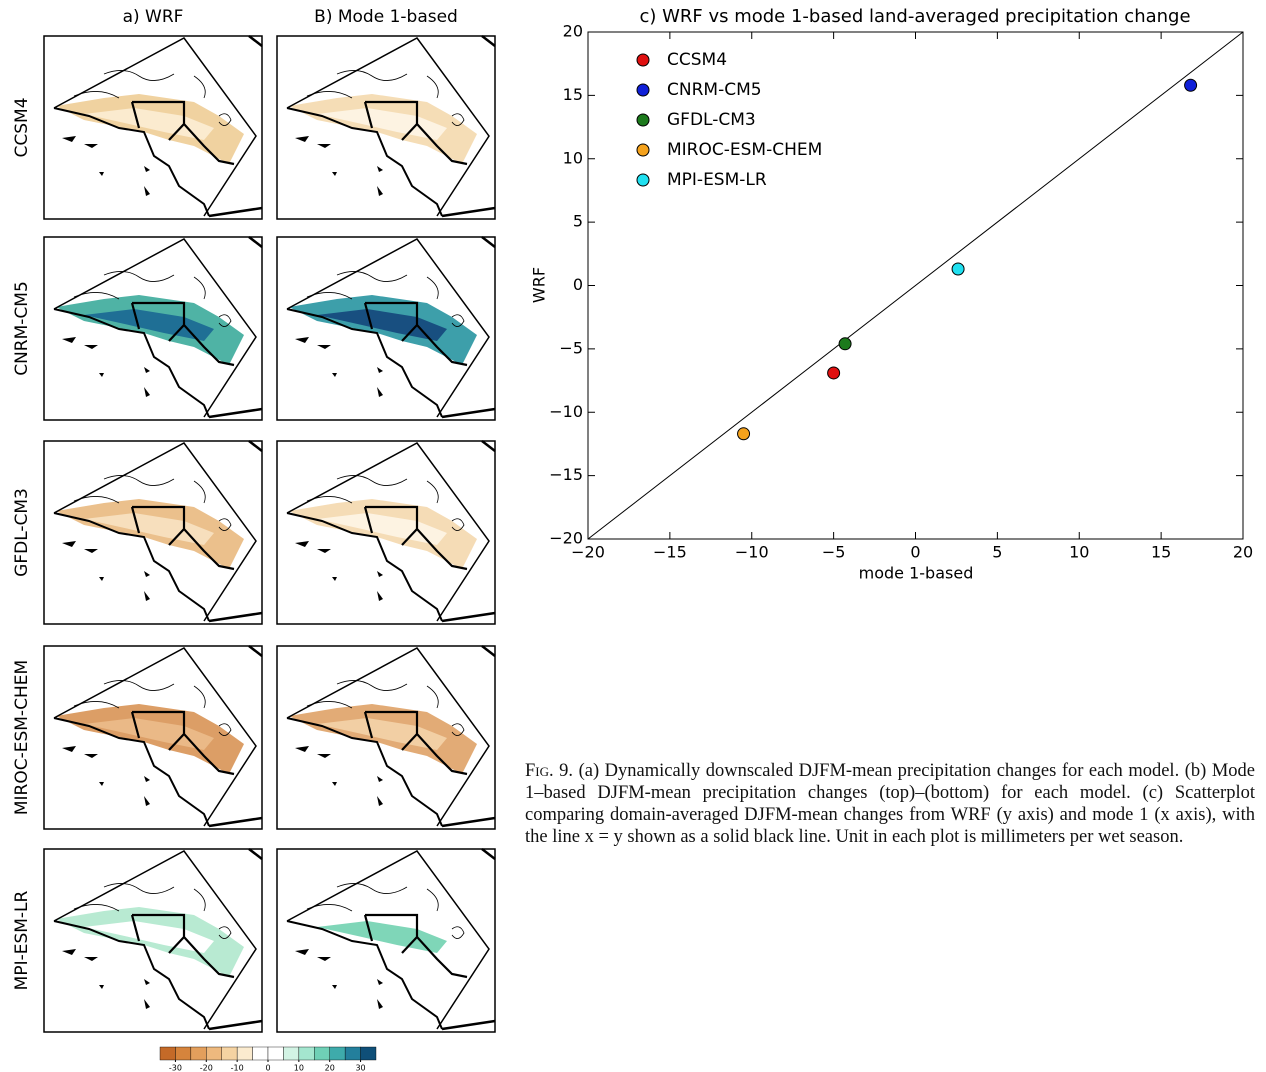  What do you see at coordinates (588, 552) in the screenshot?
I see `x-tick-label: −20` at bounding box center [588, 552].